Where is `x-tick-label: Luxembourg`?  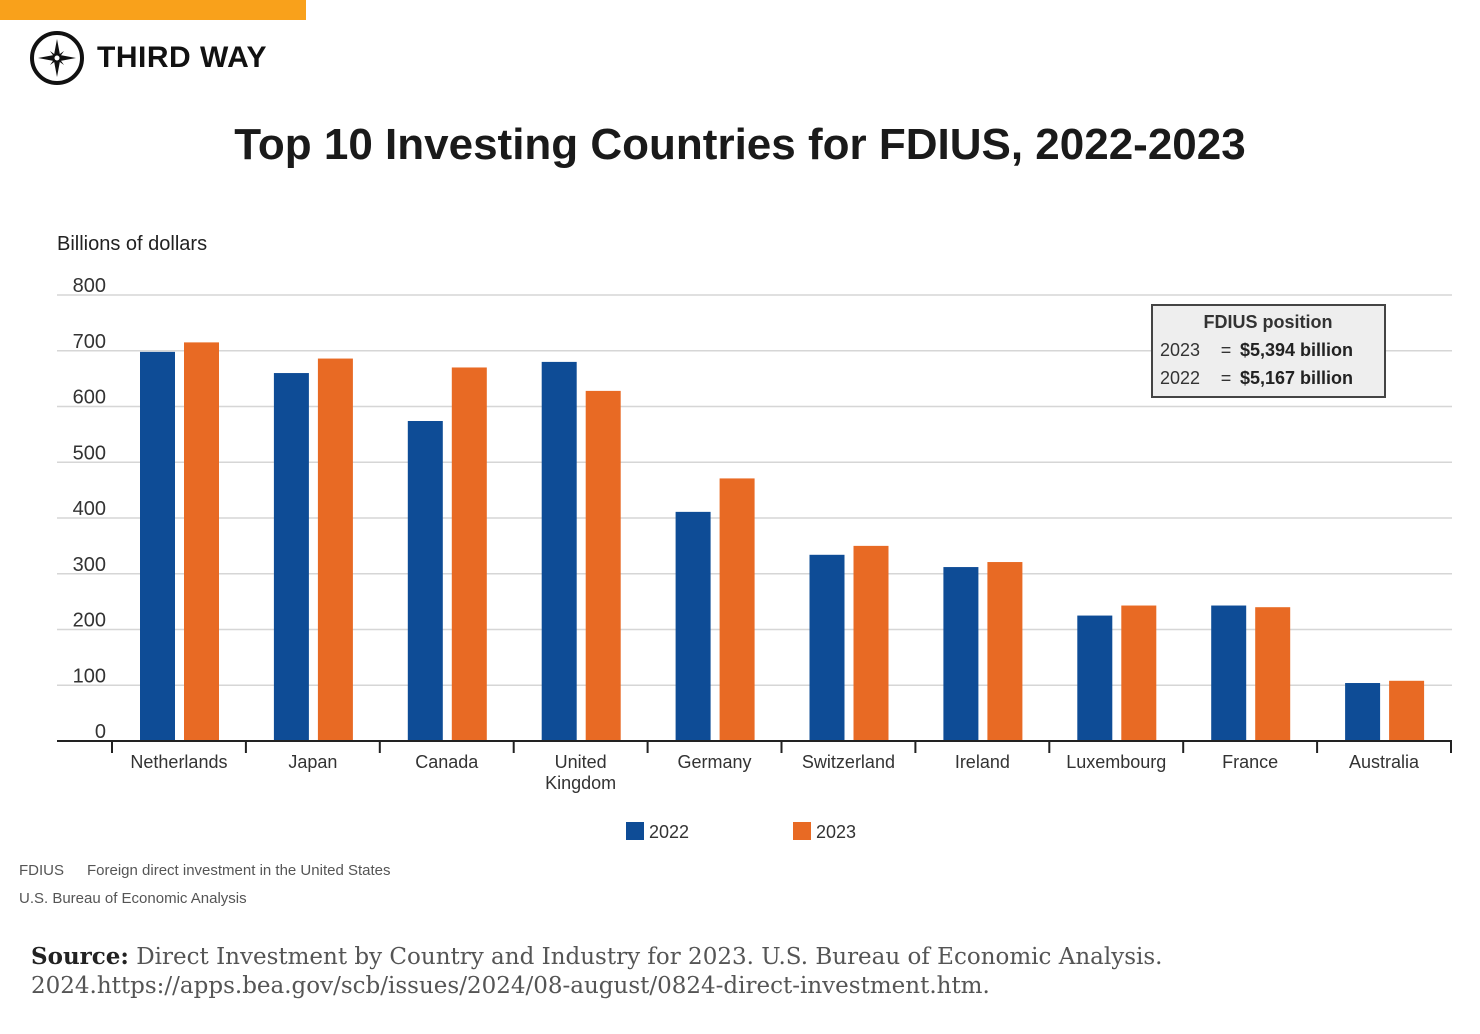
x-tick-label: Luxembourg is located at coordinates (1116, 762).